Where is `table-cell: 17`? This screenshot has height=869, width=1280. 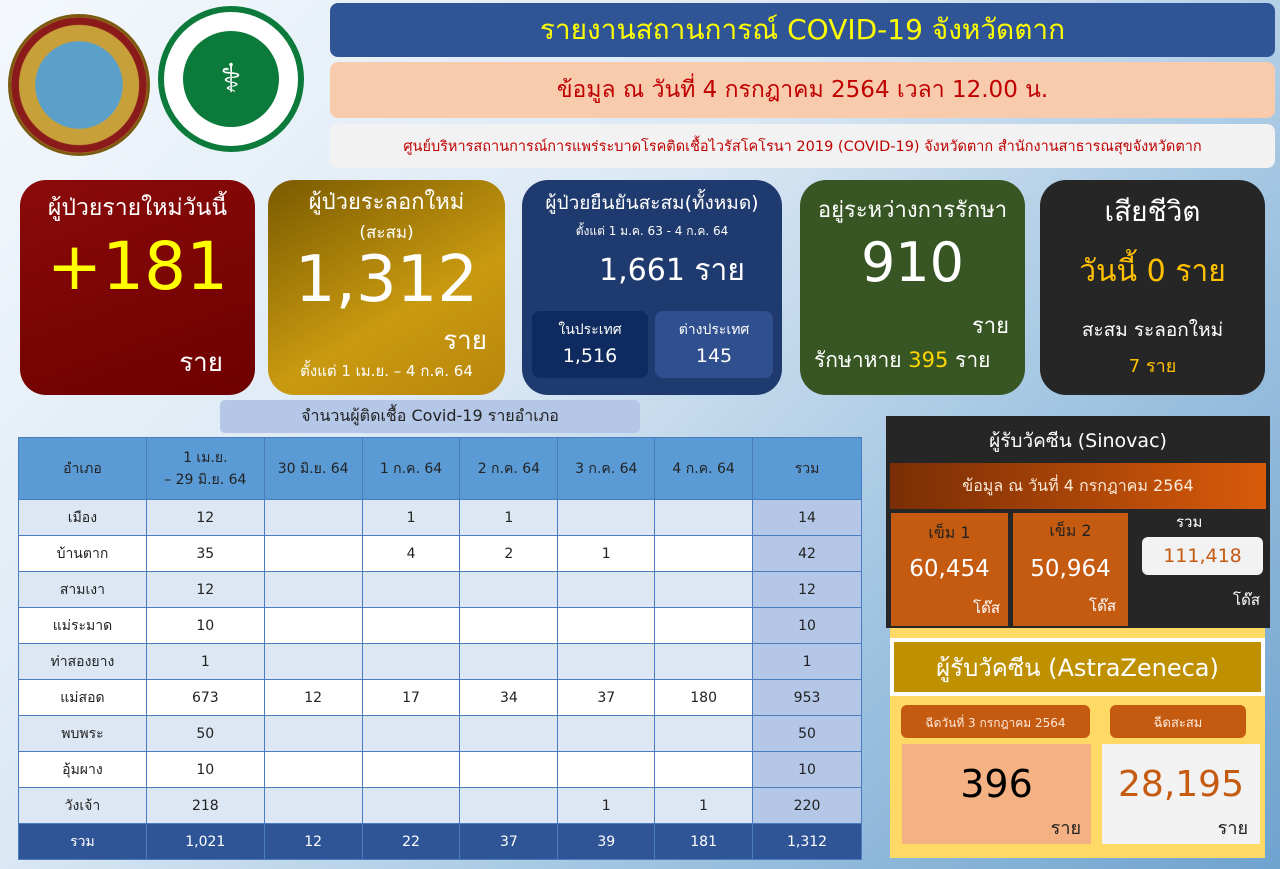 table-cell: 17 is located at coordinates (411, 697).